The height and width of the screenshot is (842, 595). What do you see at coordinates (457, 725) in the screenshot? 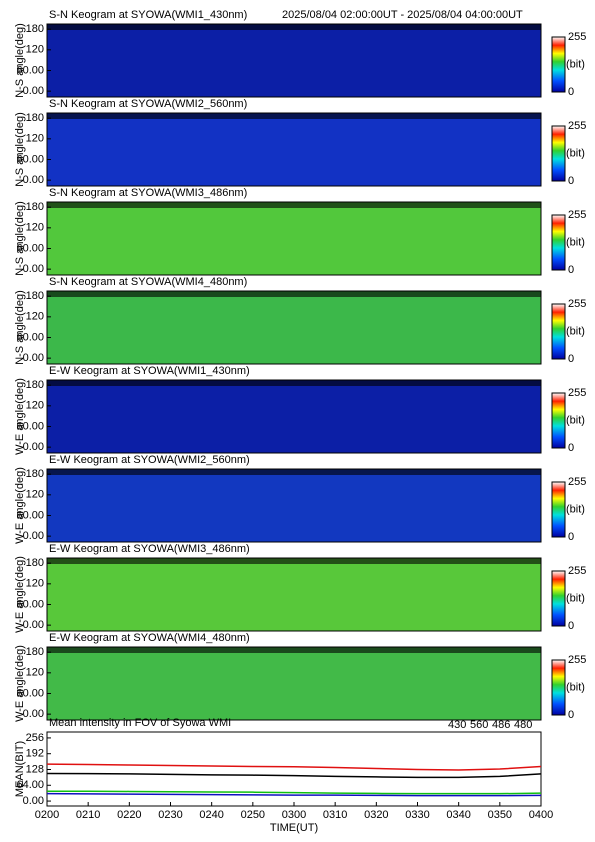
I see `legend-label: 430` at bounding box center [457, 725].